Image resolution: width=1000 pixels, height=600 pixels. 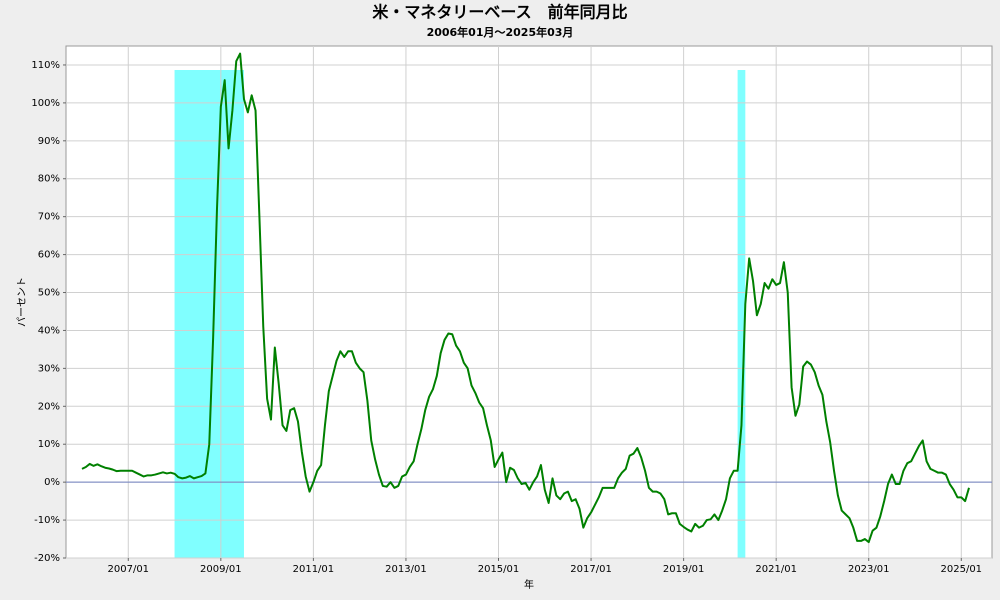 I want to click on x-tick-label: 2007/01, so click(x=129, y=569).